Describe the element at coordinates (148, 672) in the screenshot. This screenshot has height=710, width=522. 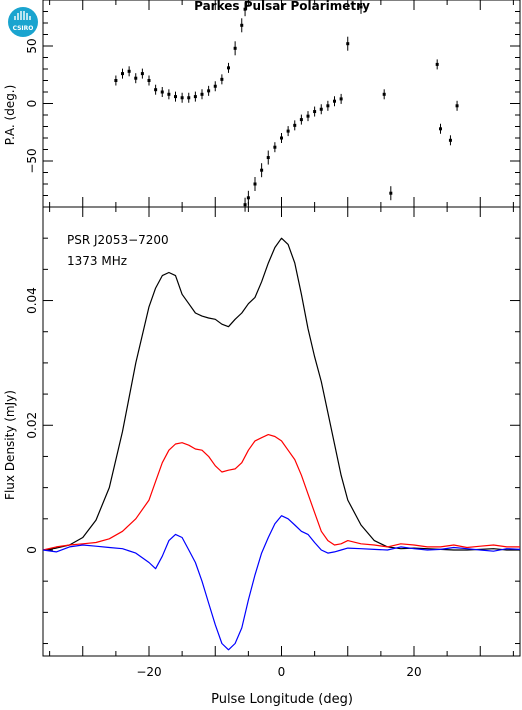
I see `x-tick-label: −20` at that location.